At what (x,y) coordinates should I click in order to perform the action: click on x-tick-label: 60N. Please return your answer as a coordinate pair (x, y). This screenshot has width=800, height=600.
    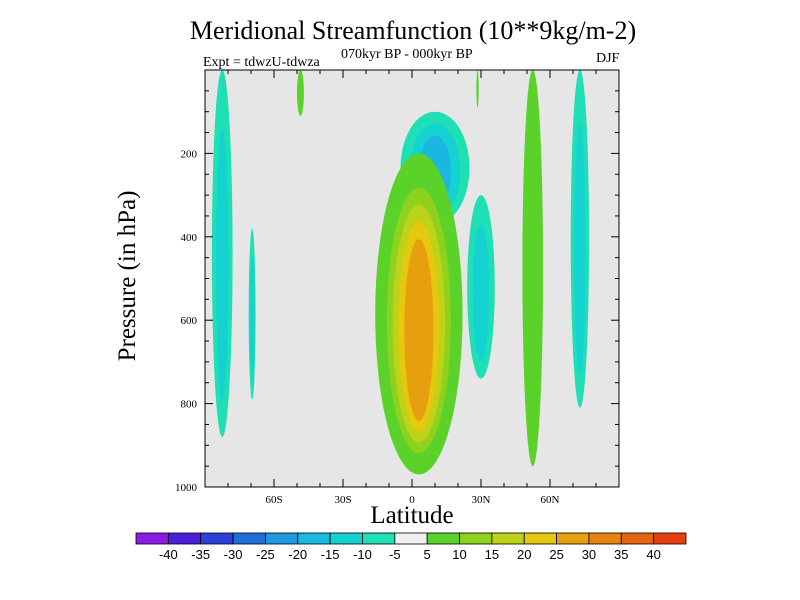
    Looking at the image, I should click on (550, 500).